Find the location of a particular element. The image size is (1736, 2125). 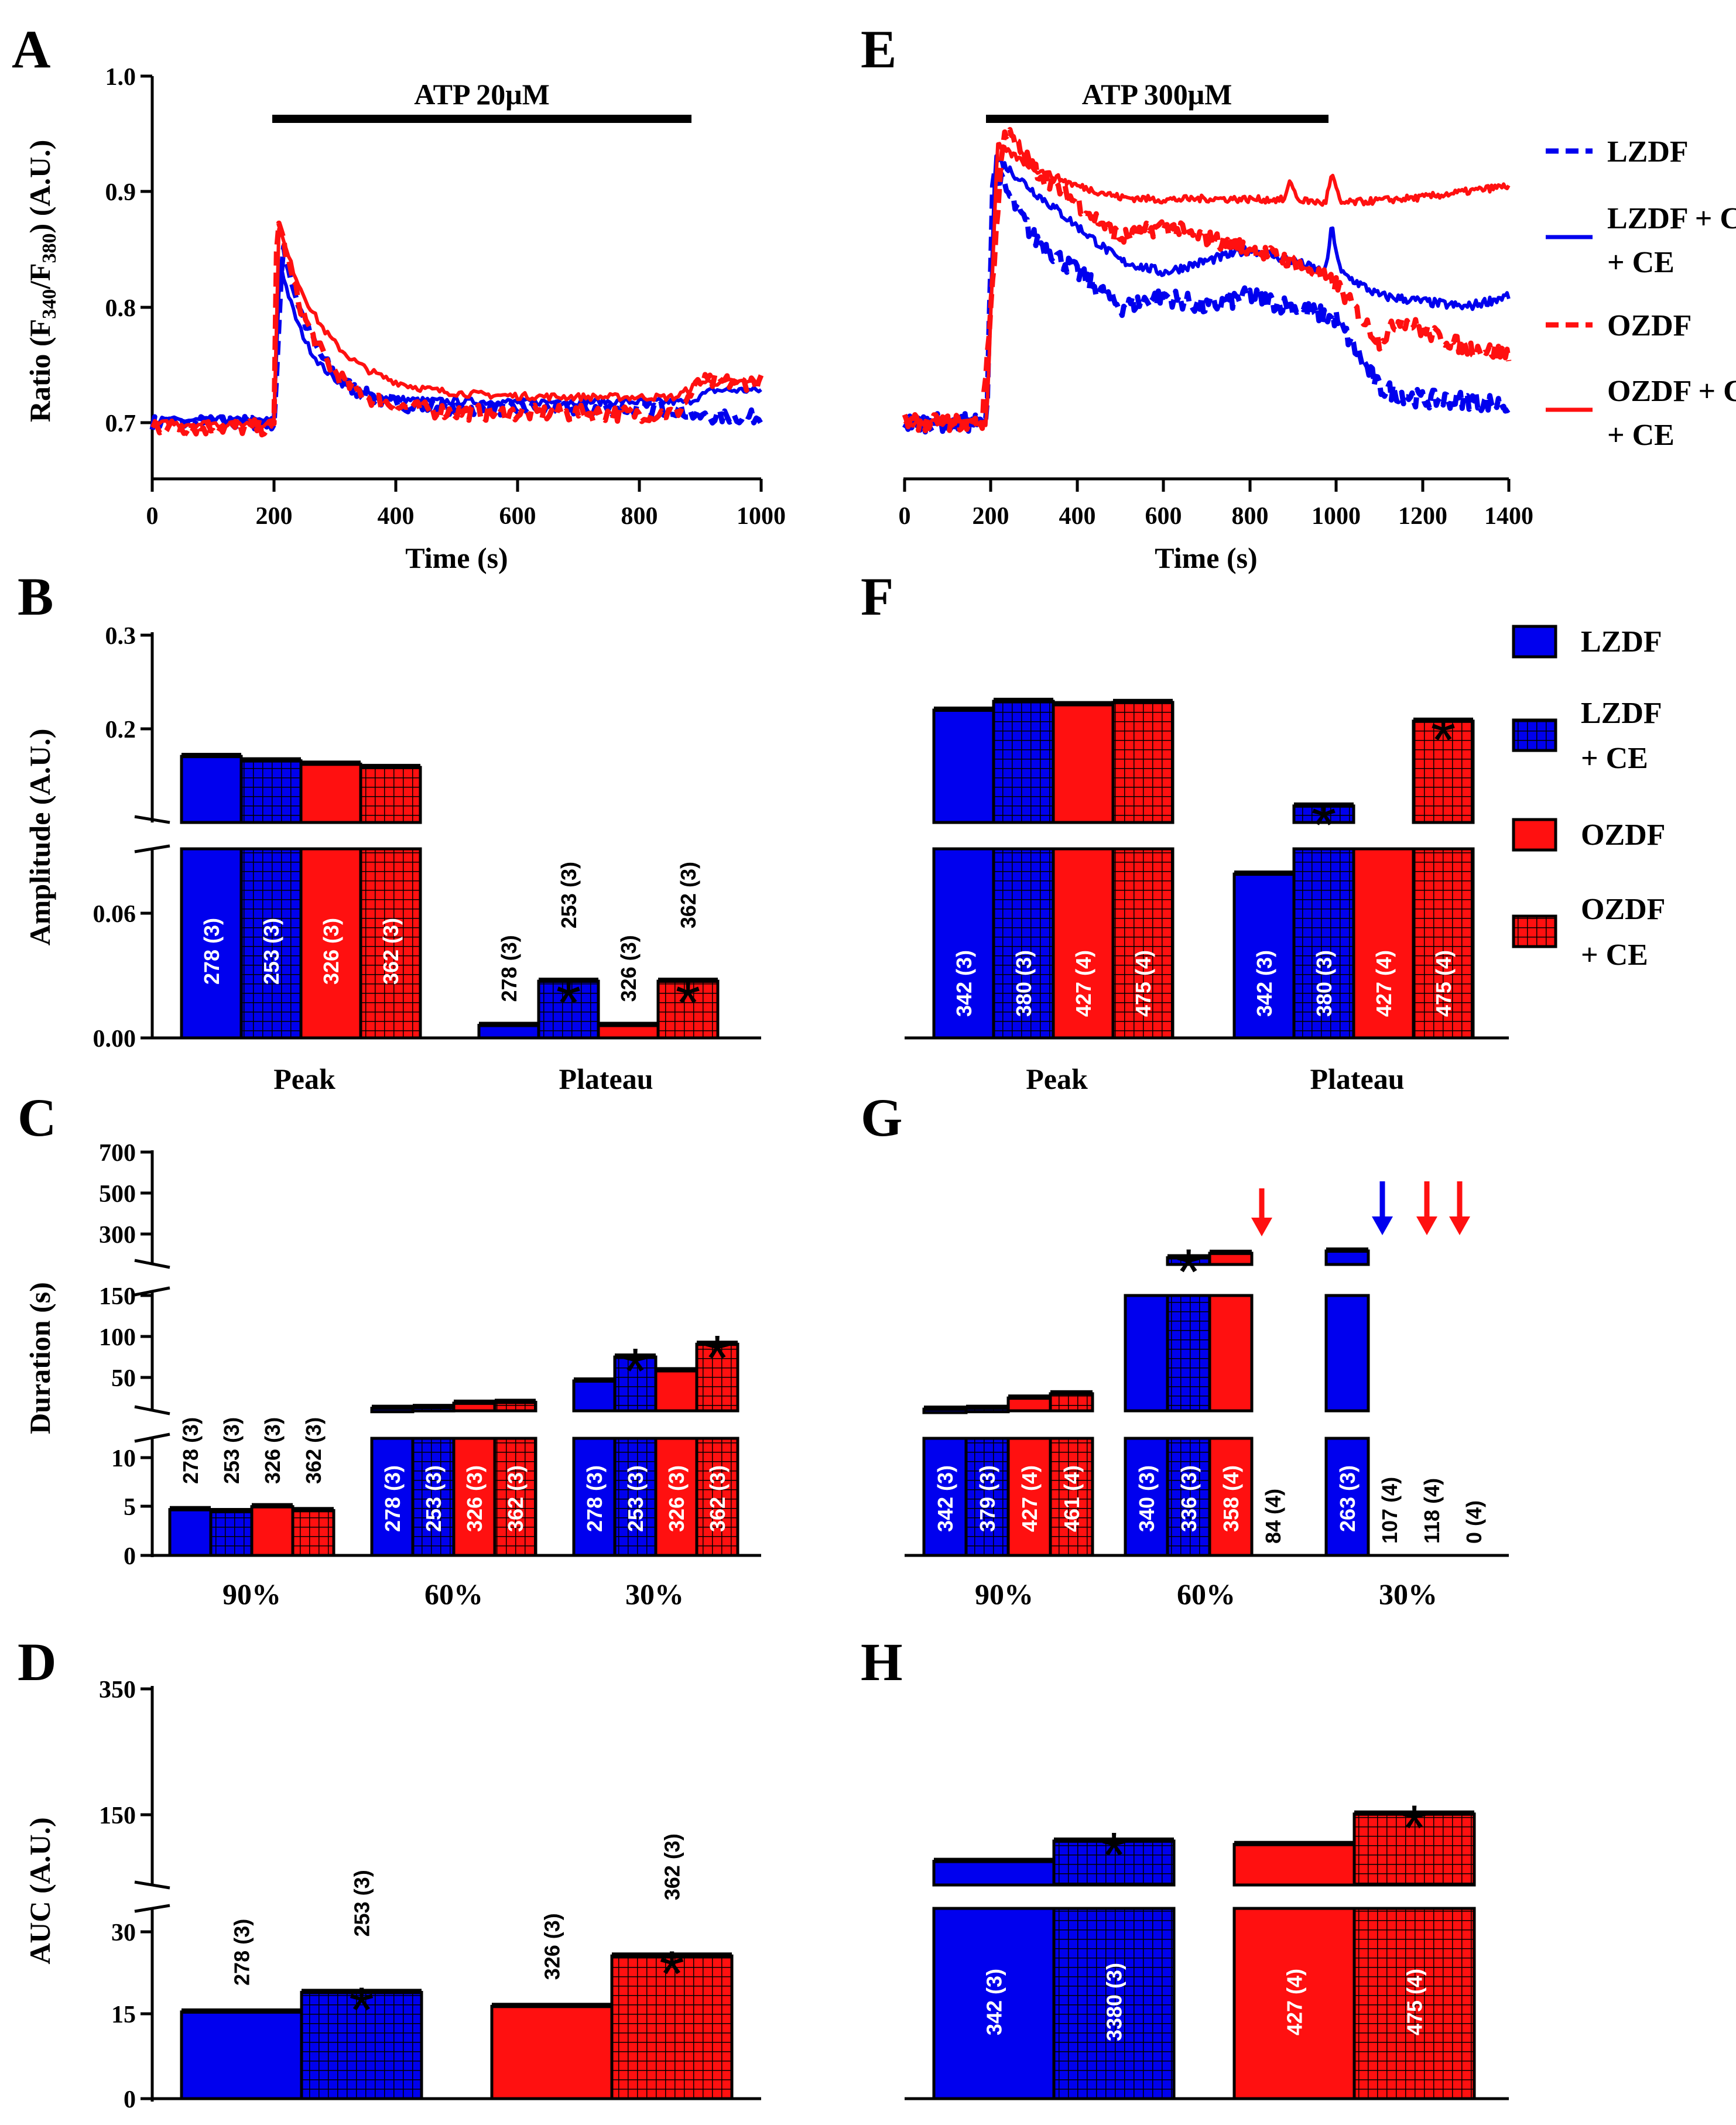

panel-a-ytick-label: 0.7 is located at coordinates (120, 423).